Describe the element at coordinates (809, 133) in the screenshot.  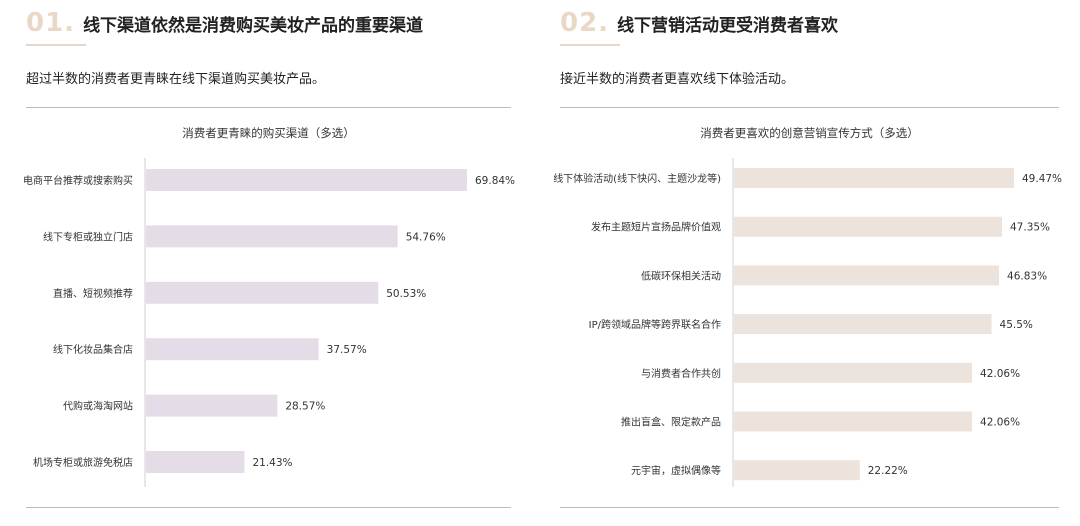
I see `chart-title: 消费者更喜欢的创意营销宣传方式（多选）` at that location.